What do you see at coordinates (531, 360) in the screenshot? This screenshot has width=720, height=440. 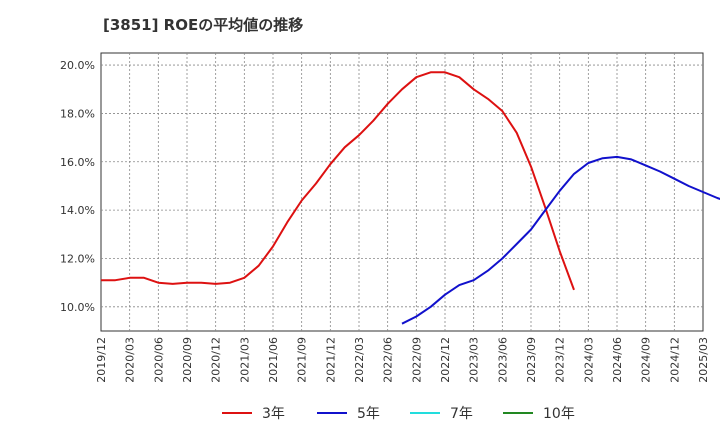 I see `x-tick-label: 2023/09` at bounding box center [531, 360].